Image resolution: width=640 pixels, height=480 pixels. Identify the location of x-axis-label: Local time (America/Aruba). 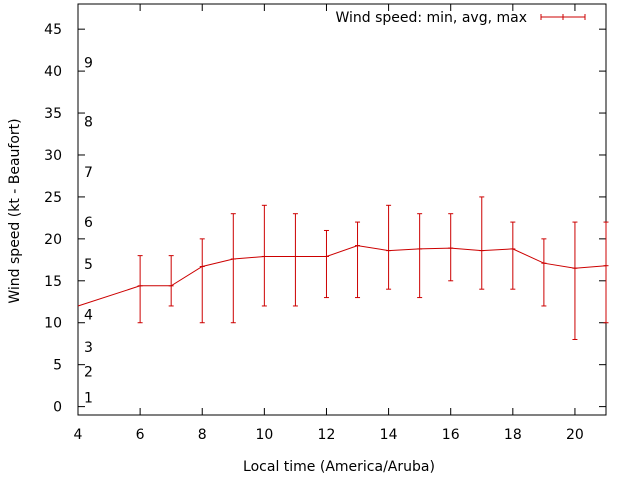
(339, 467).